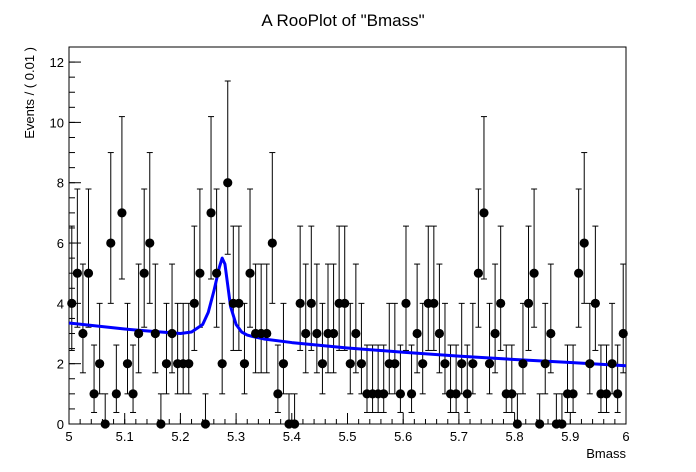 The width and height of the screenshot is (696, 472). What do you see at coordinates (347, 428) in the screenshot?
I see `x-axis: 5 5.1 5.2 5.3 5.4 5.5 5.6 5.7 5.8 5.9 6` at bounding box center [347, 428].